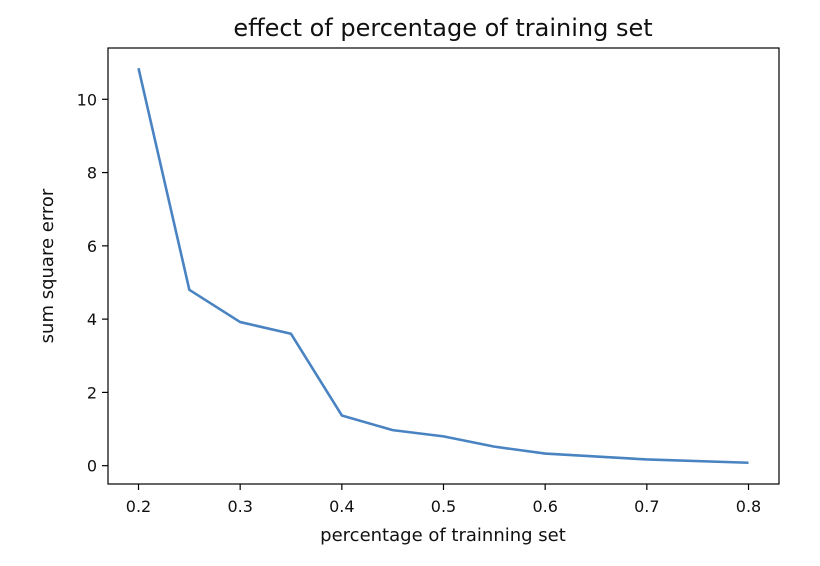  What do you see at coordinates (92, 246) in the screenshot?
I see `y-tick-label: 6` at bounding box center [92, 246].